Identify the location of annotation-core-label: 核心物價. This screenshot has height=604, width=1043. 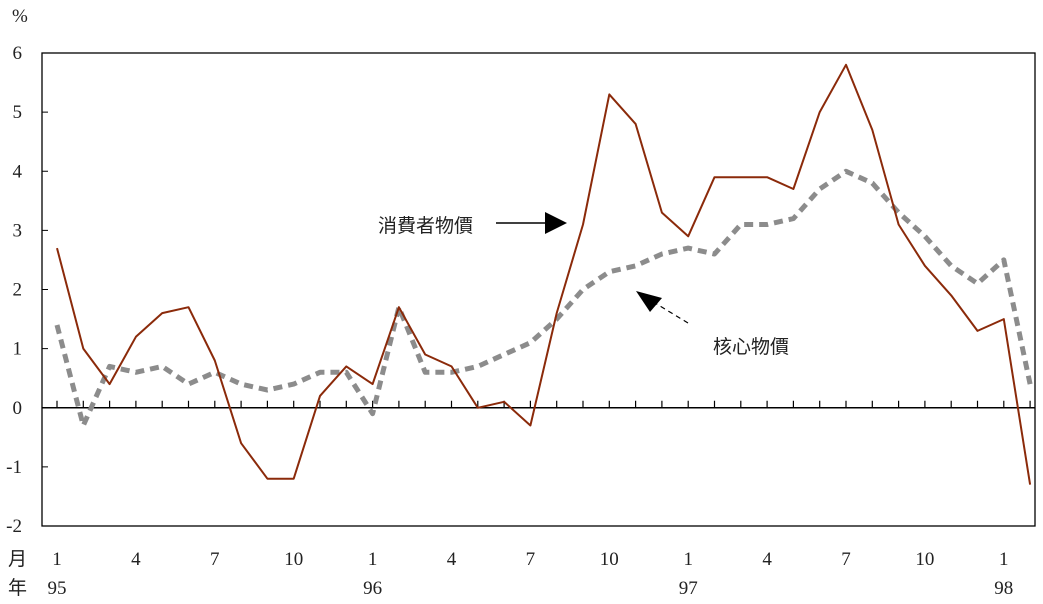
(751, 347).